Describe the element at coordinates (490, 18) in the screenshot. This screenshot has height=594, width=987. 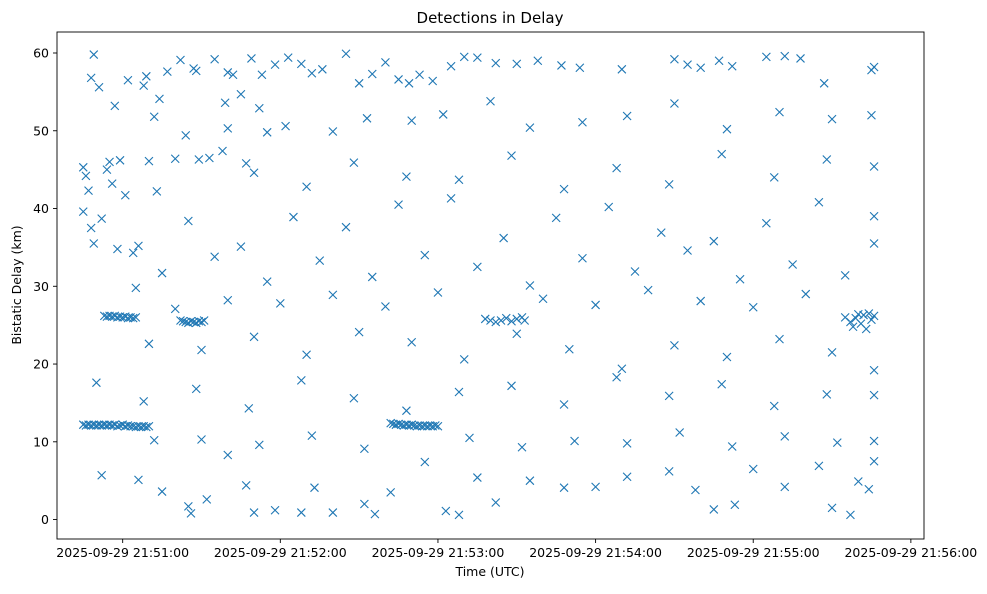
I see `chart-title: Detections in Delay` at that location.